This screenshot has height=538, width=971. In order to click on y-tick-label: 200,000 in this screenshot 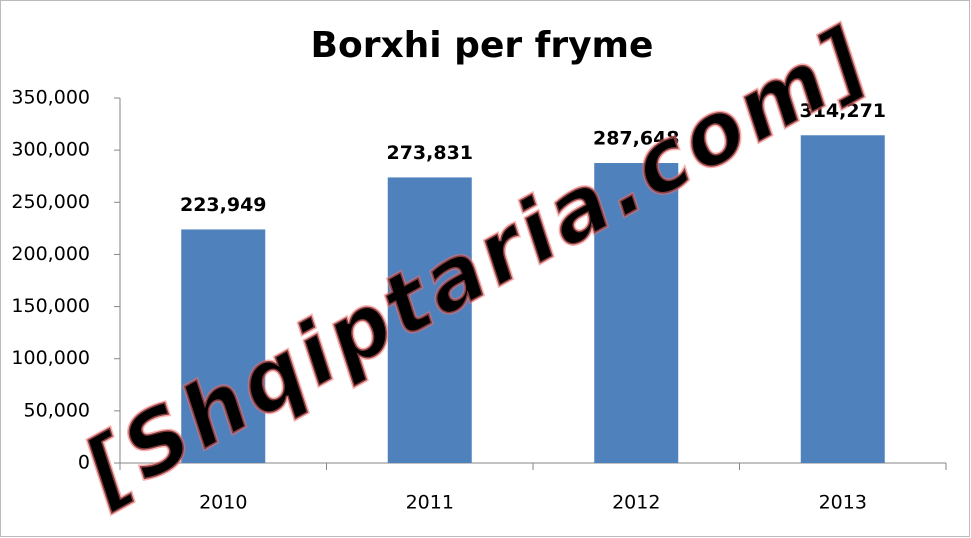, I will do `click(50, 254)`.